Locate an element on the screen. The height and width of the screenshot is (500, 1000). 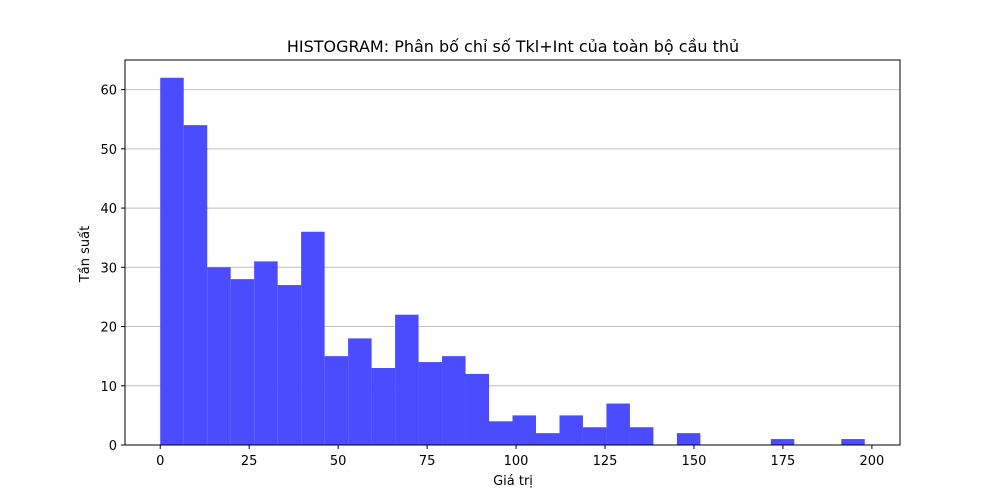
x-tick-label: 0 is located at coordinates (160, 461).